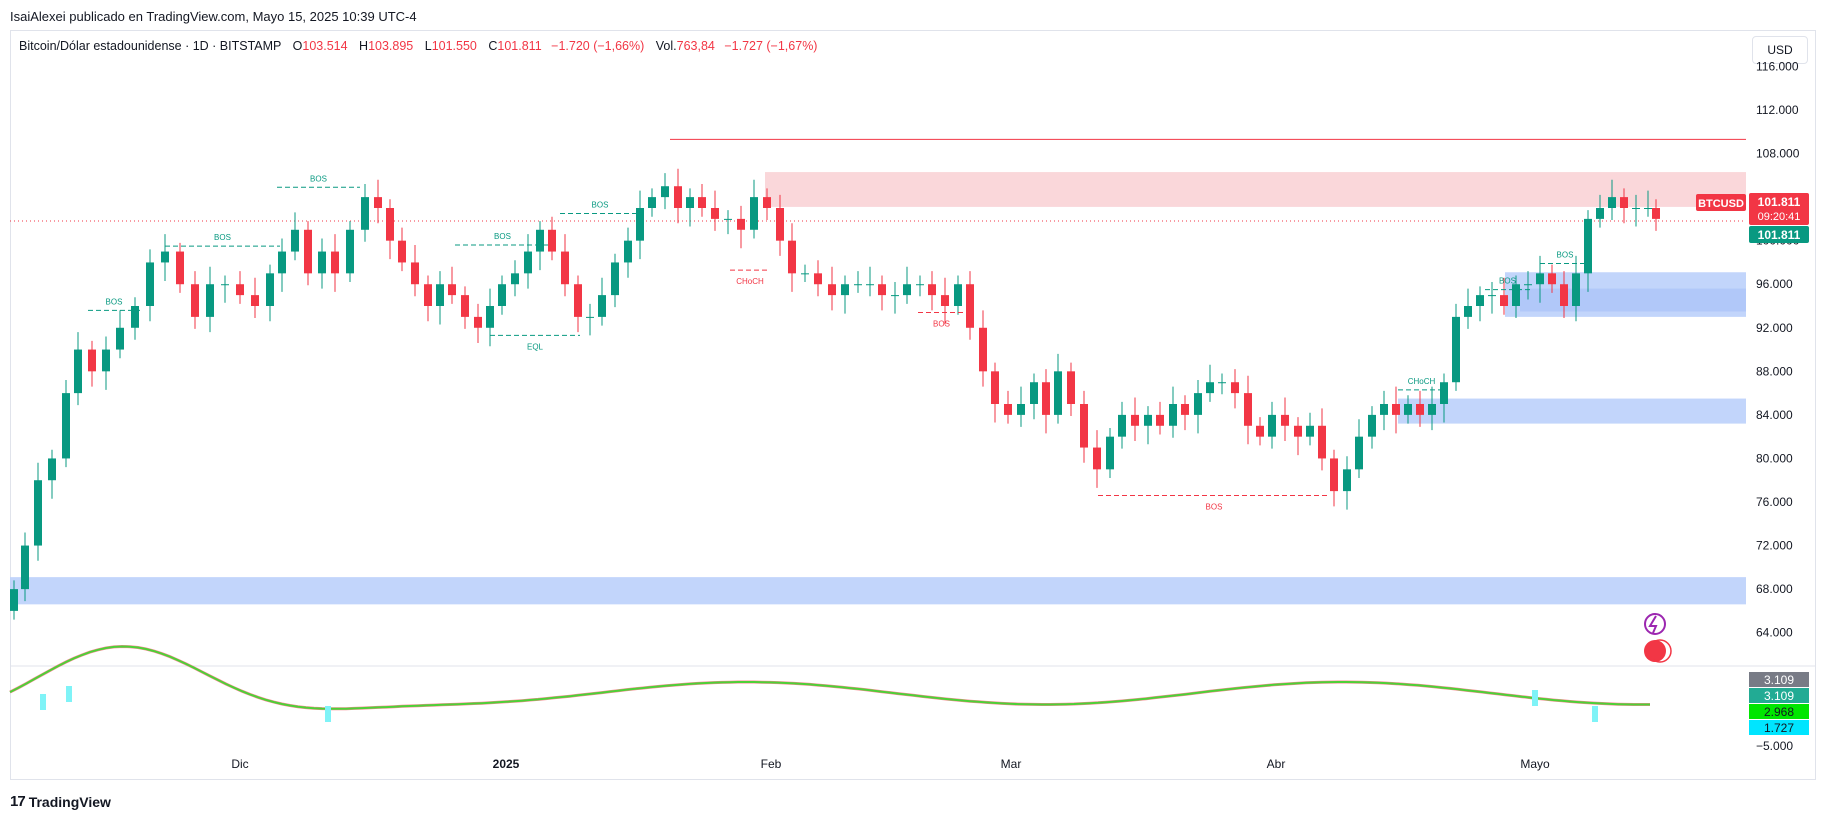 This screenshot has width=1826, height=820. Describe the element at coordinates (1633, 300) in the screenshot. I see `blue-zone-inner` at that location.